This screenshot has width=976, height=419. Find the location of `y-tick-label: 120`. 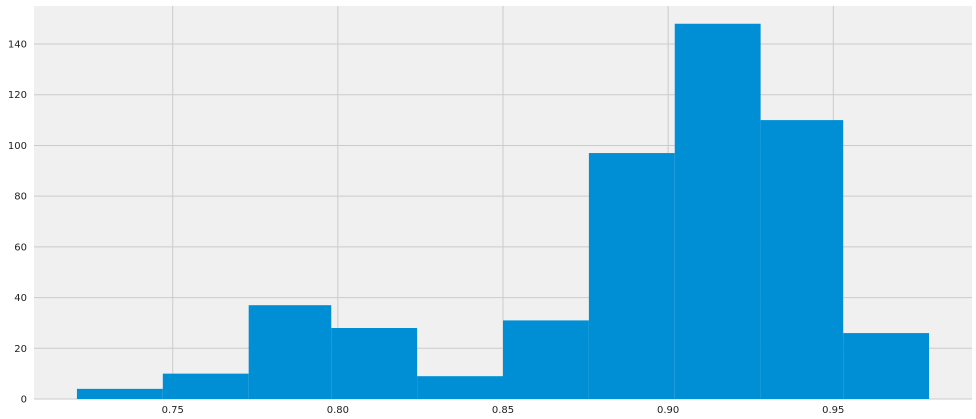

y-tick-label: 120 is located at coordinates (17, 95).